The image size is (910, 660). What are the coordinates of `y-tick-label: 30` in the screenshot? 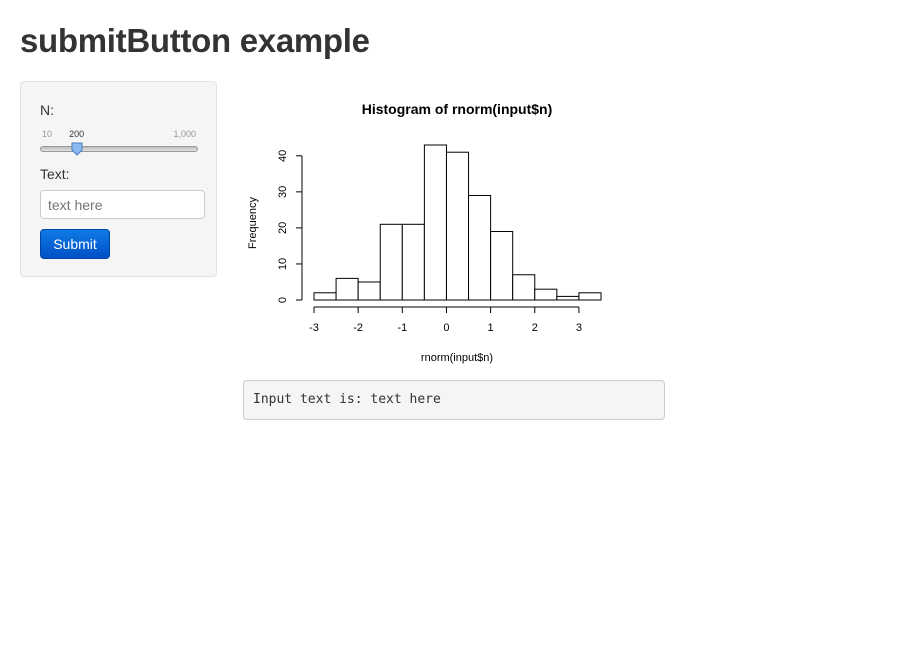 It's located at (283, 192).